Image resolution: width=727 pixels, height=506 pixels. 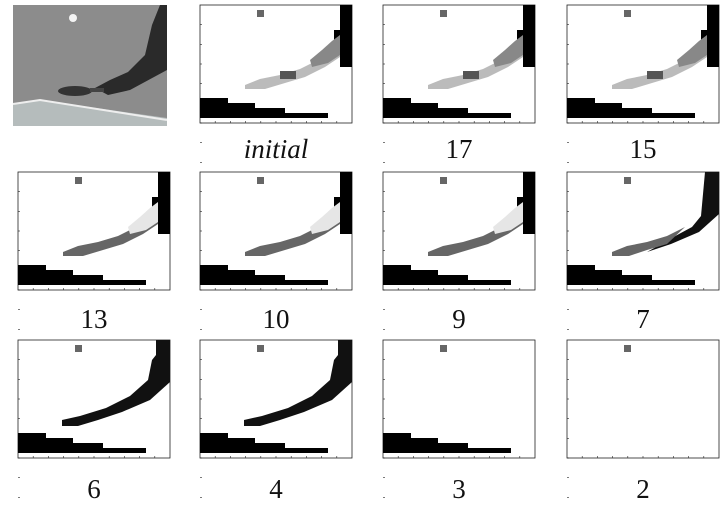 I want to click on panel-label: 9, so click(x=459, y=319).